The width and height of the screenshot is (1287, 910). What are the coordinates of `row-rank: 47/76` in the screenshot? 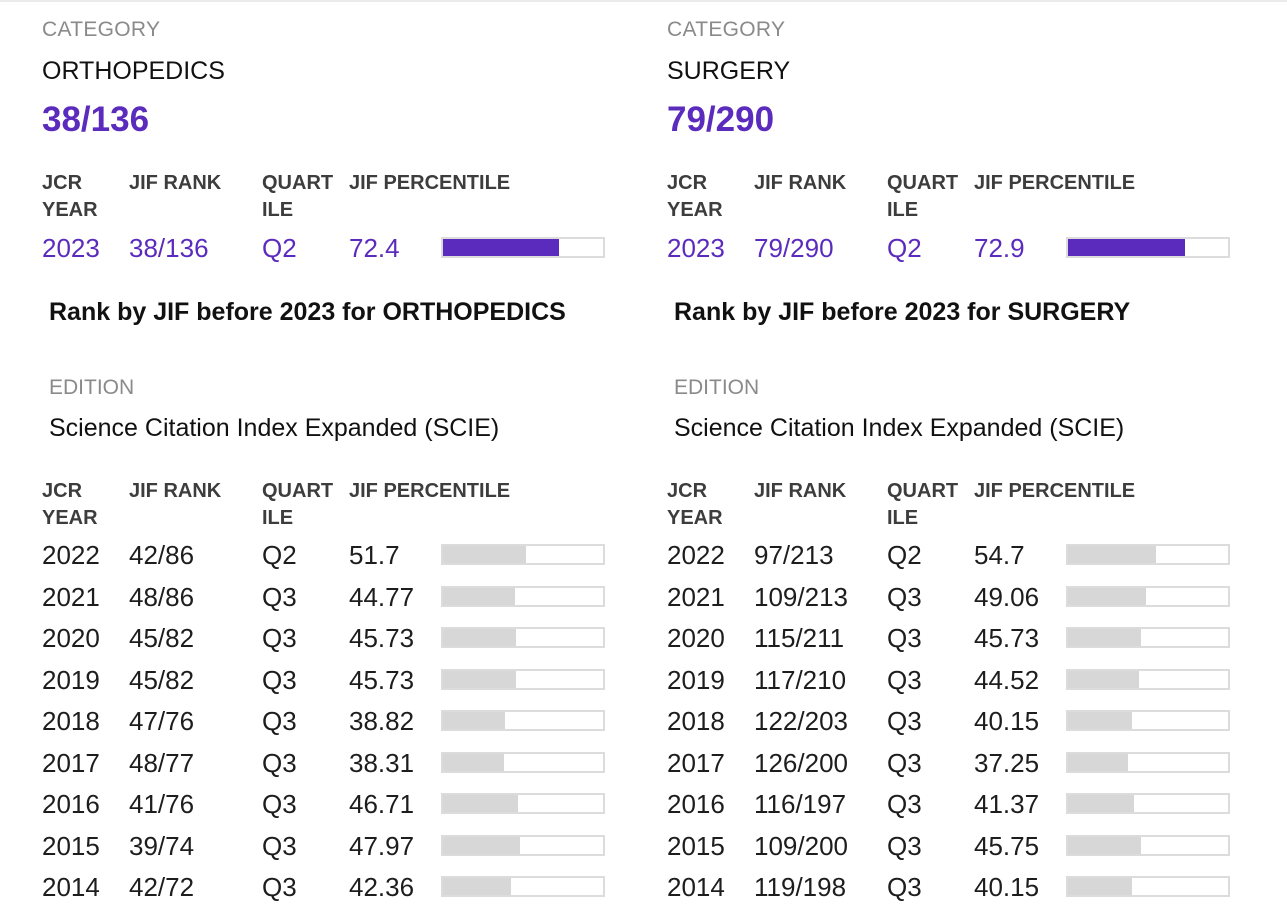 It's located at (162, 721).